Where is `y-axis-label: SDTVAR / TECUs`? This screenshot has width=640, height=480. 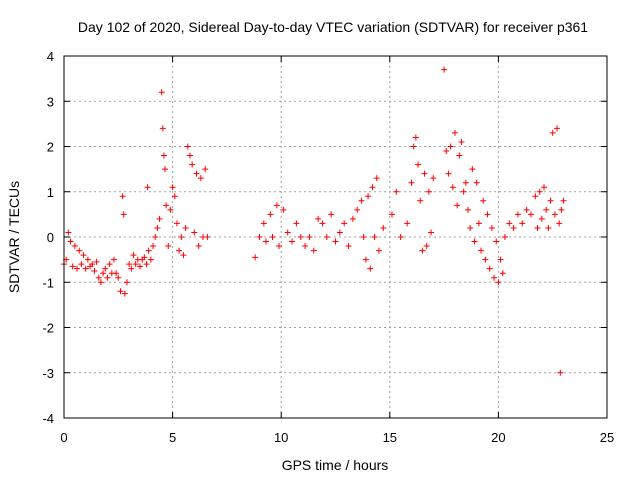
y-axis-label: SDTVAR / TECUs is located at coordinates (14, 237).